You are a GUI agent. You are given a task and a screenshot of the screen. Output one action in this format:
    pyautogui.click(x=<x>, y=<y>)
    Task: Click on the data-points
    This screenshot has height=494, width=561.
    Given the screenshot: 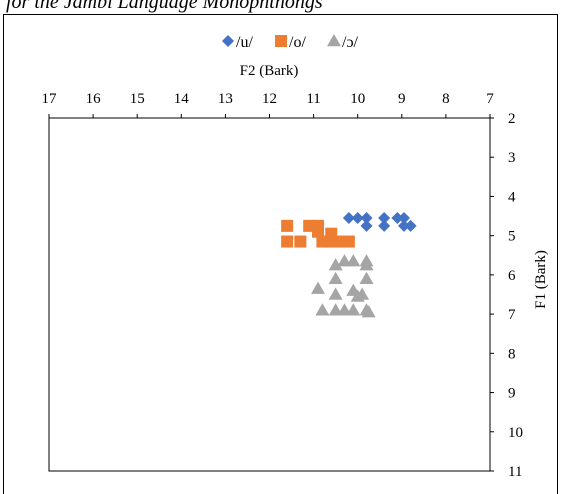 What is the action you would take?
    pyautogui.click(x=349, y=265)
    